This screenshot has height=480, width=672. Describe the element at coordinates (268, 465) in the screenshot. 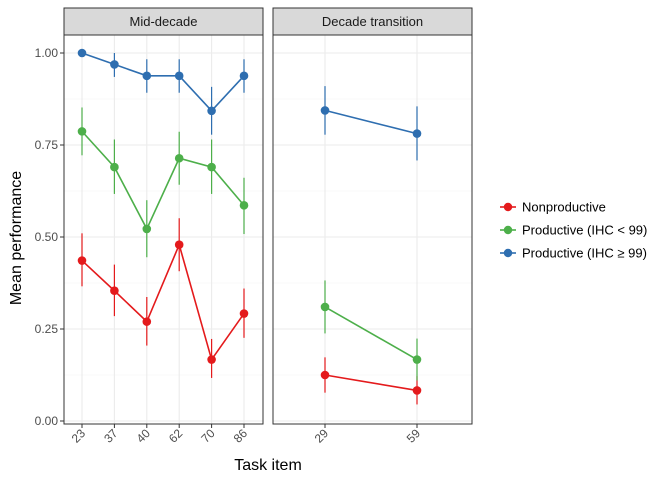

I see `x-axis-title: Task item` at that location.